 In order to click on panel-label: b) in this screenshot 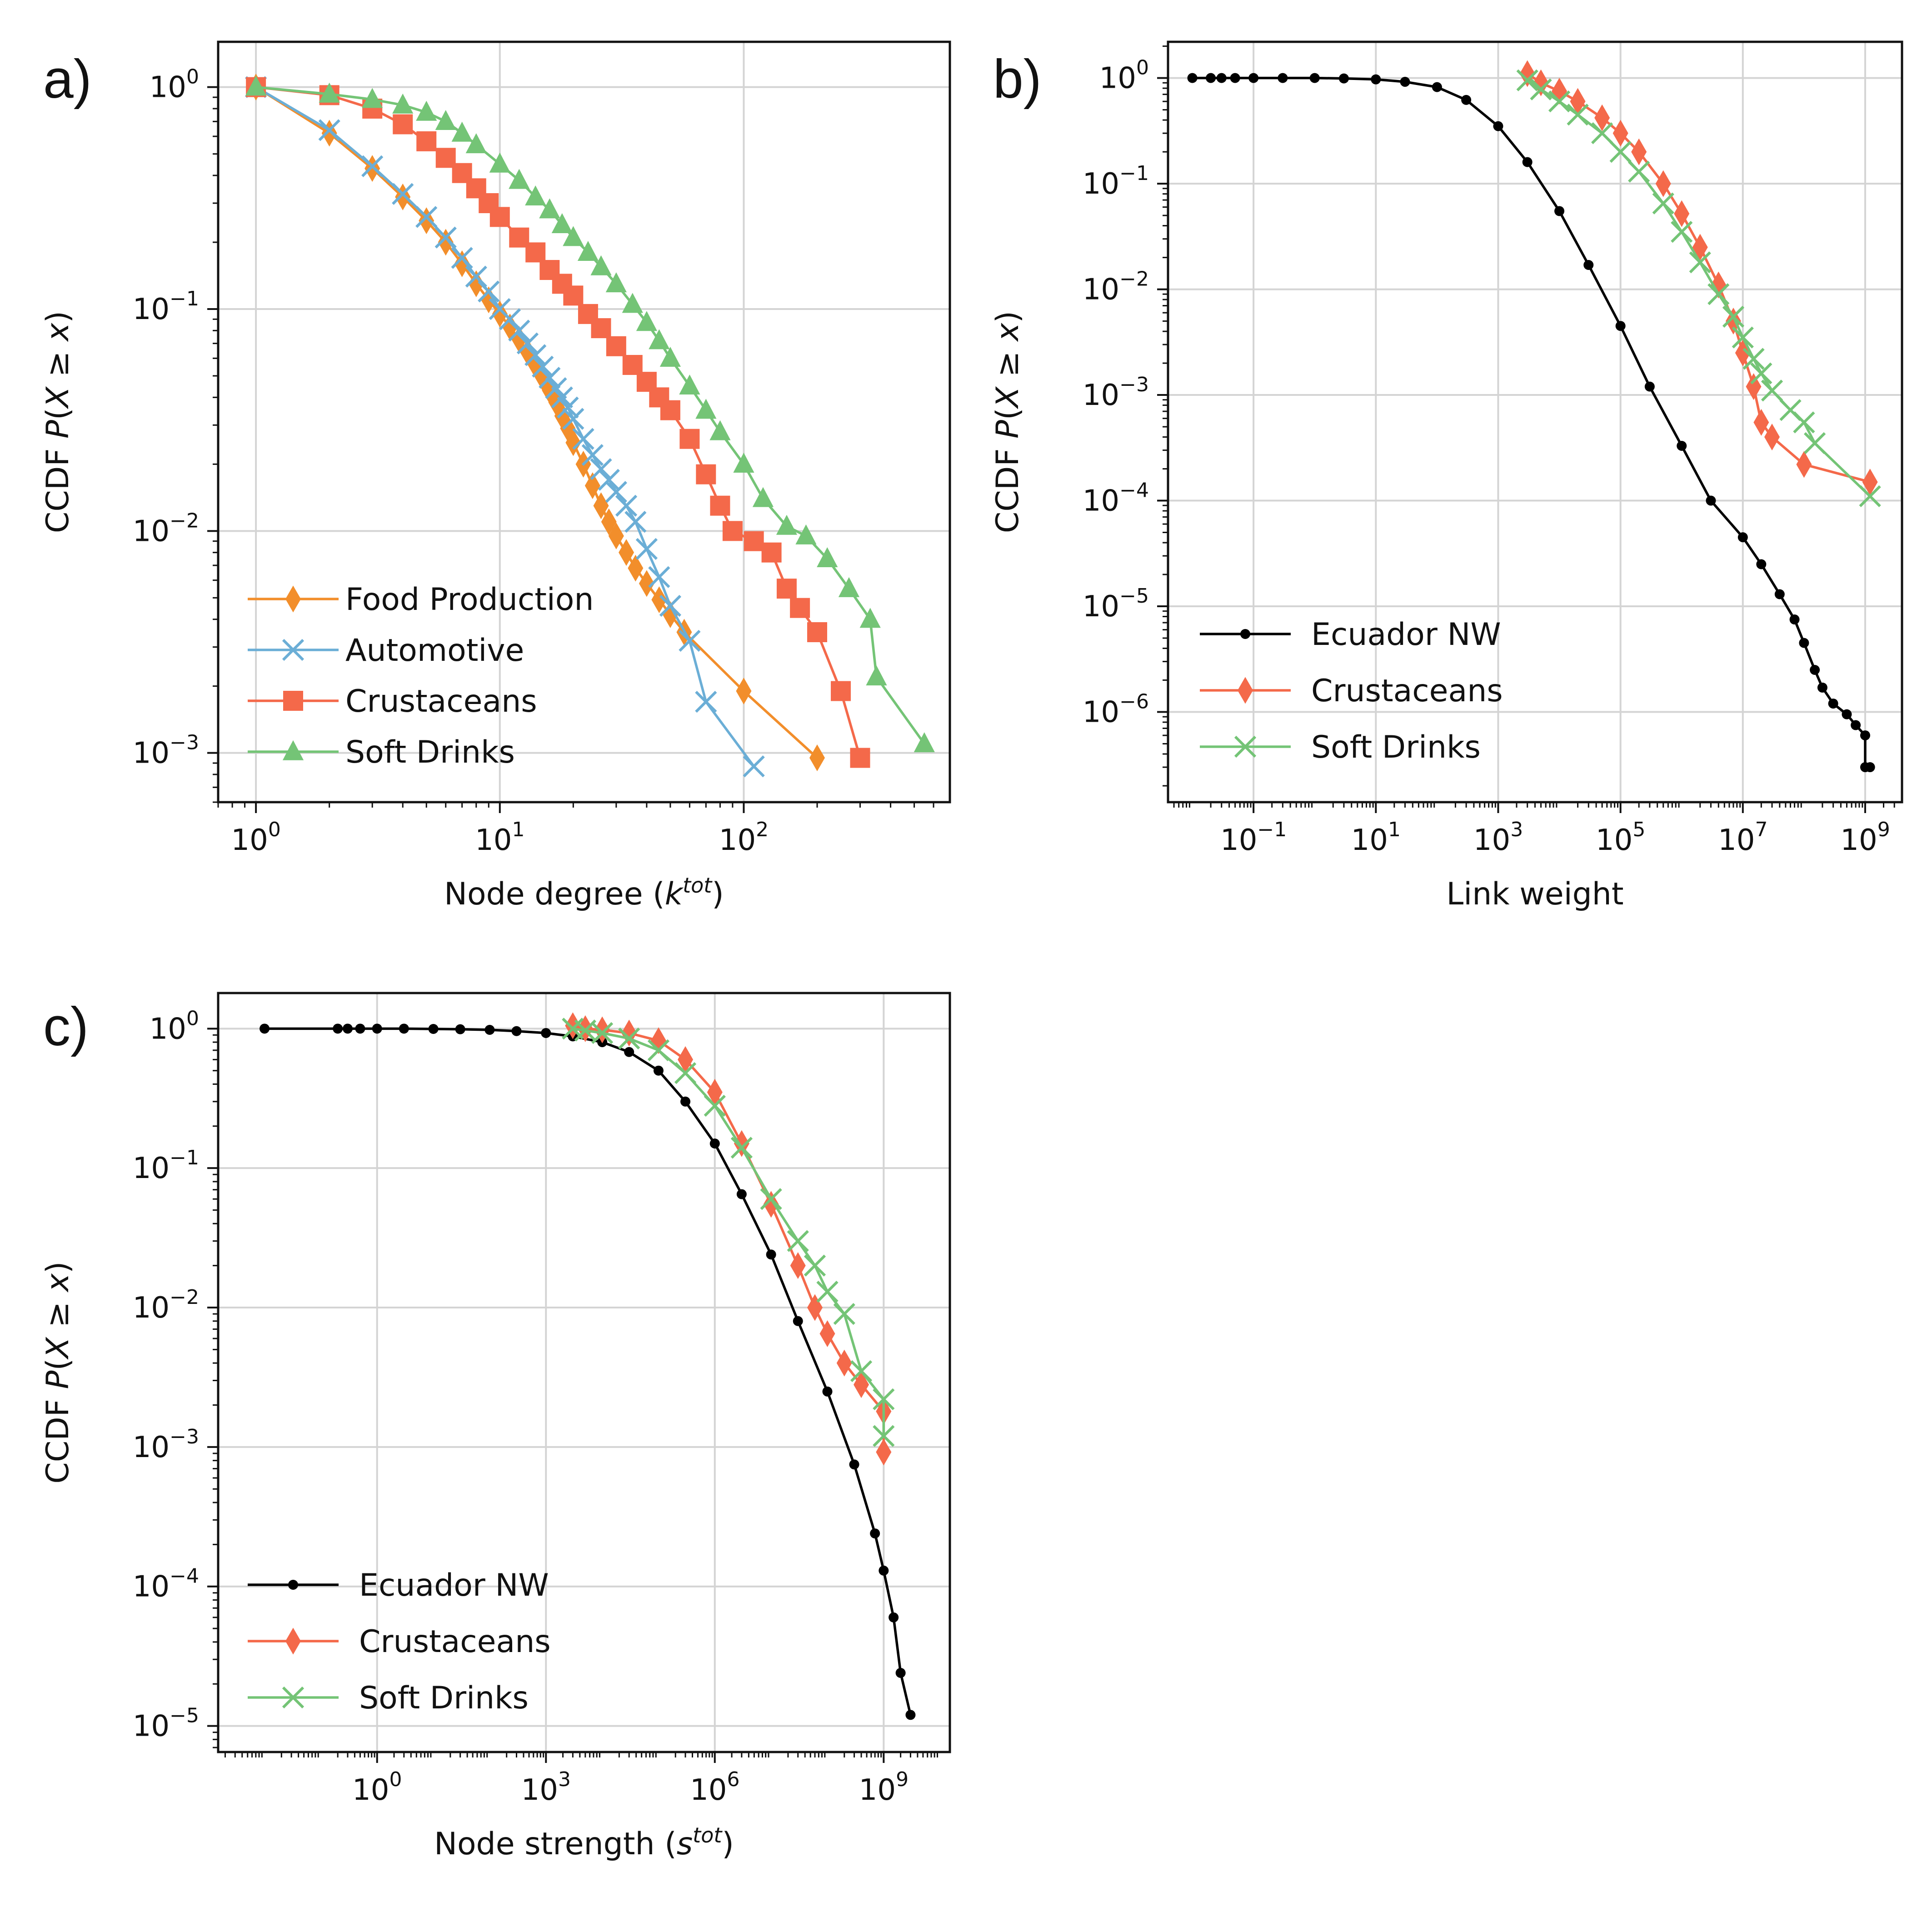, I will do `click(1018, 79)`.